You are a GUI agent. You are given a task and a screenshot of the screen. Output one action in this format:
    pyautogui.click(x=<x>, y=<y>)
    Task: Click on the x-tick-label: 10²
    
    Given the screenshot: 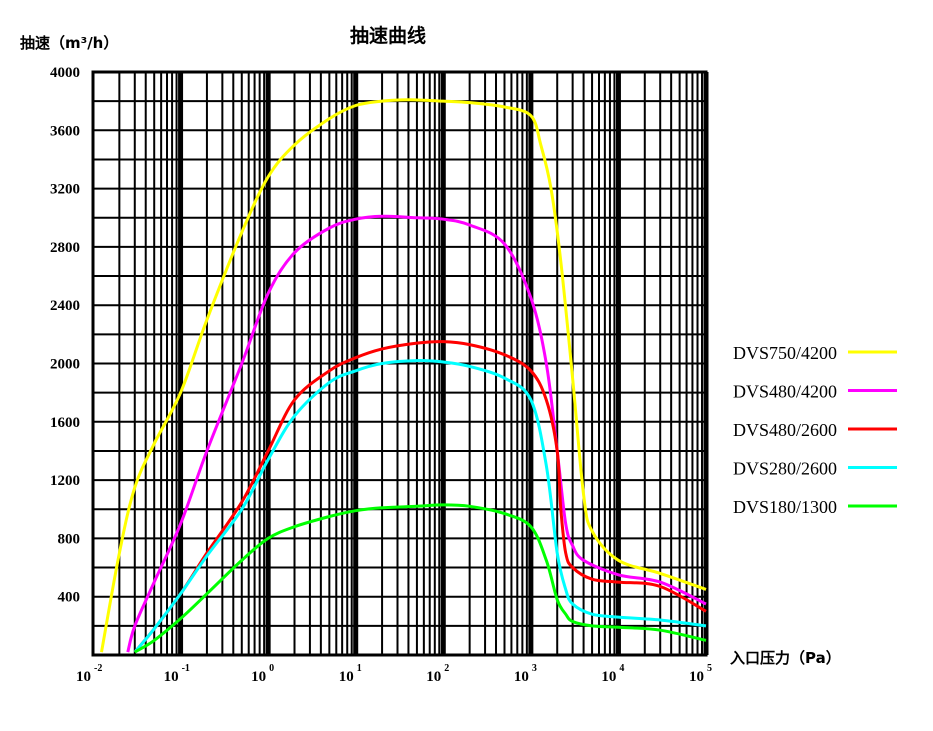 What is the action you would take?
    pyautogui.click(x=437, y=674)
    